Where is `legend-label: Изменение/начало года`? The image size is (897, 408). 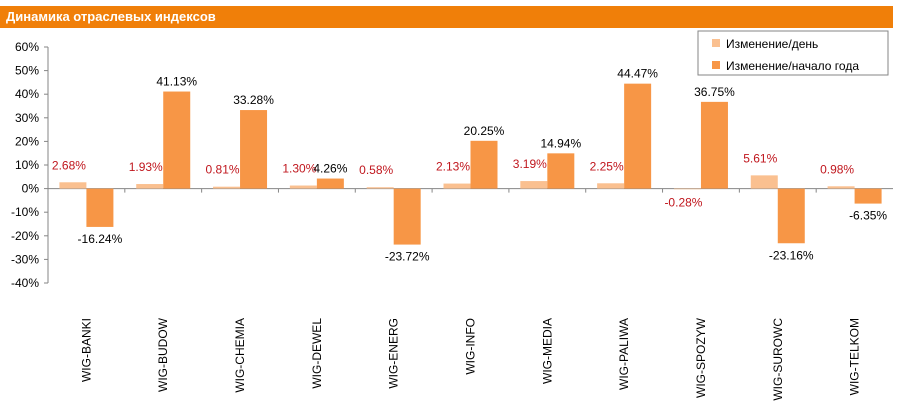
legend-label: Изменение/начало года is located at coordinates (792, 66).